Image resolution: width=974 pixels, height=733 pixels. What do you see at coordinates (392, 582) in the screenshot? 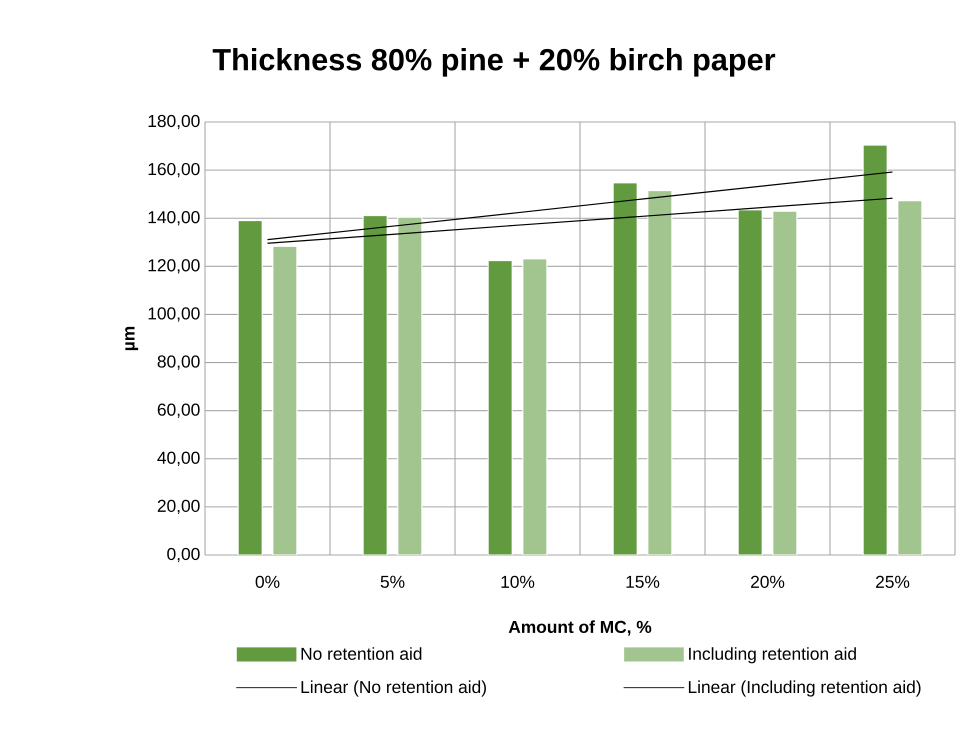
I see `x-tick-label: 5%` at bounding box center [392, 582].